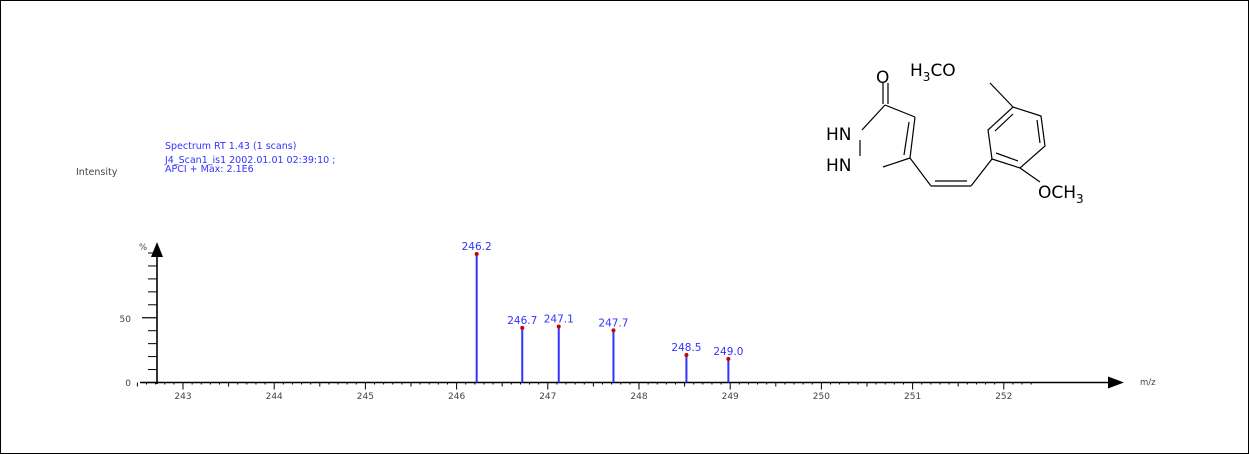 The width and height of the screenshot is (1249, 454). What do you see at coordinates (584, 386) in the screenshot?
I see `x-ticks` at bounding box center [584, 386].